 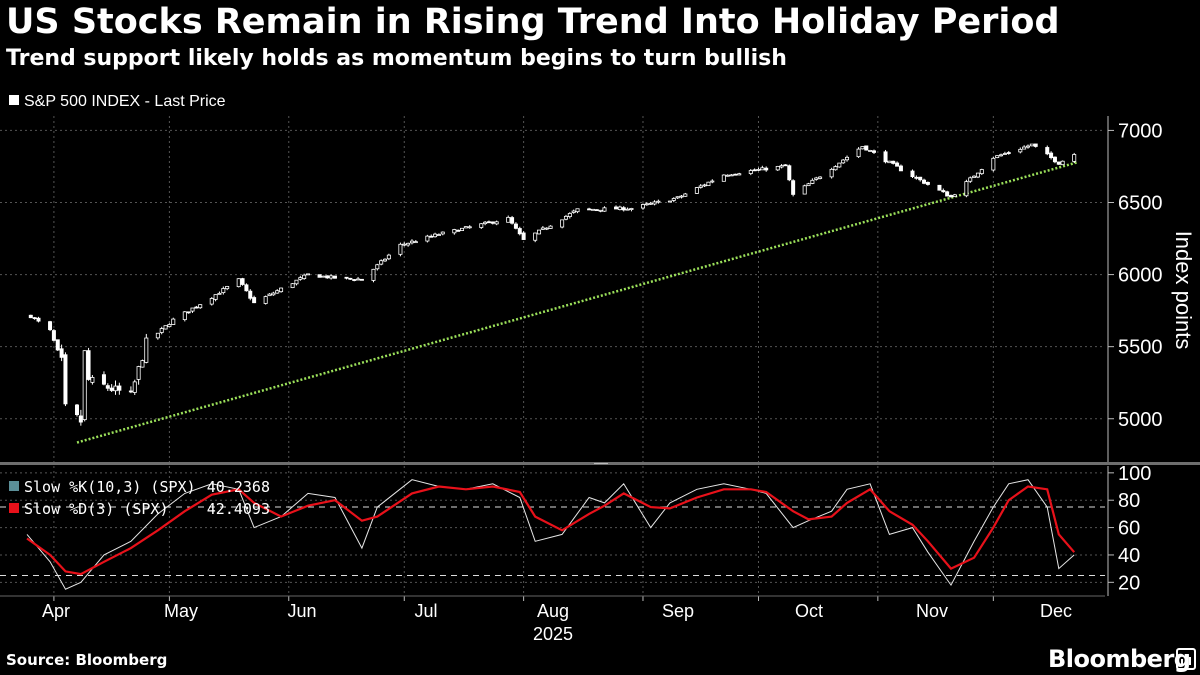 I want to click on osc-y-tick-label: 20, so click(x=1129, y=583).